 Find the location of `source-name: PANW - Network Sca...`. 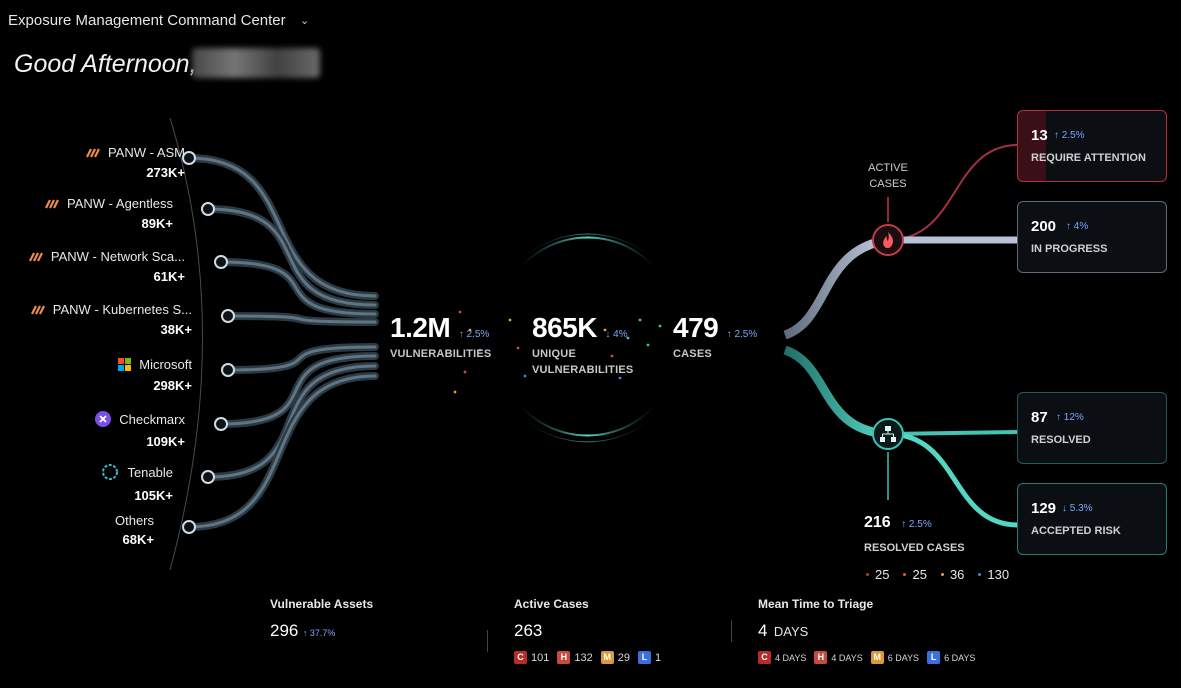

source-name: PANW - Network Sca... is located at coordinates (106, 257).